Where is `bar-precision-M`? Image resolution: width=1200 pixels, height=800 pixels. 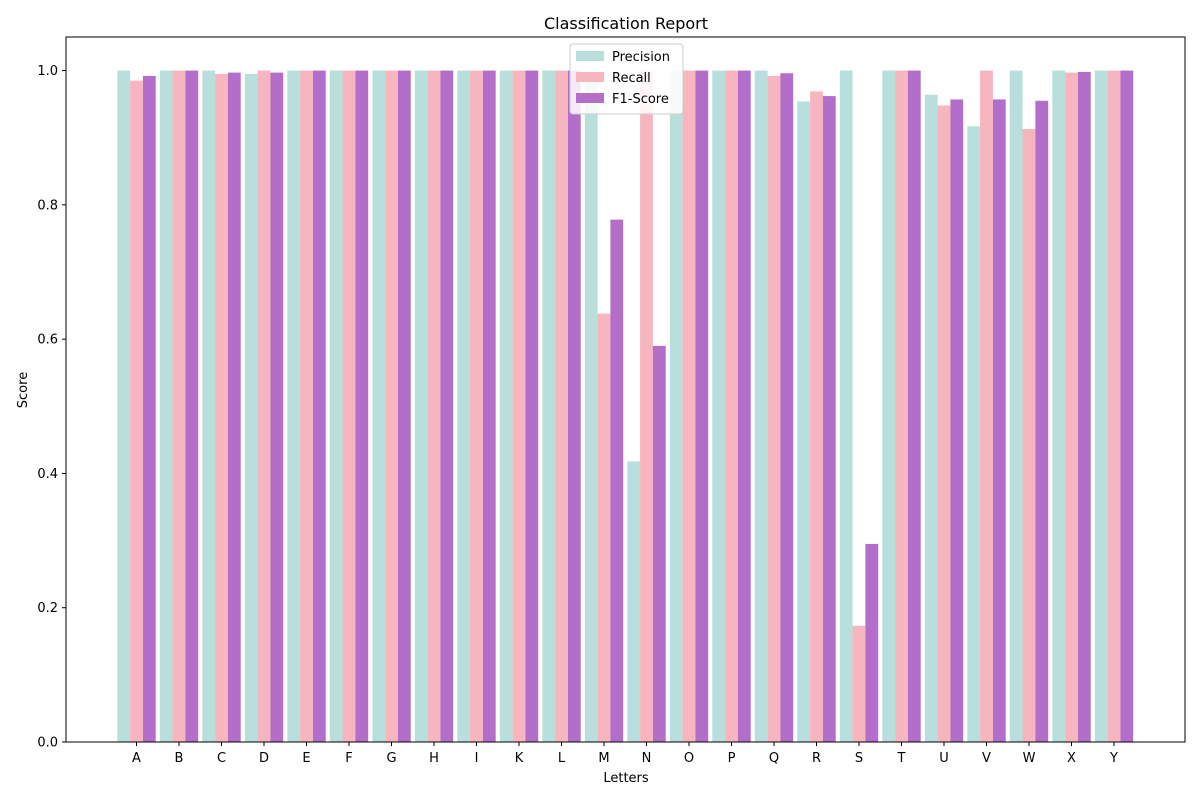 bar-precision-M is located at coordinates (591, 406).